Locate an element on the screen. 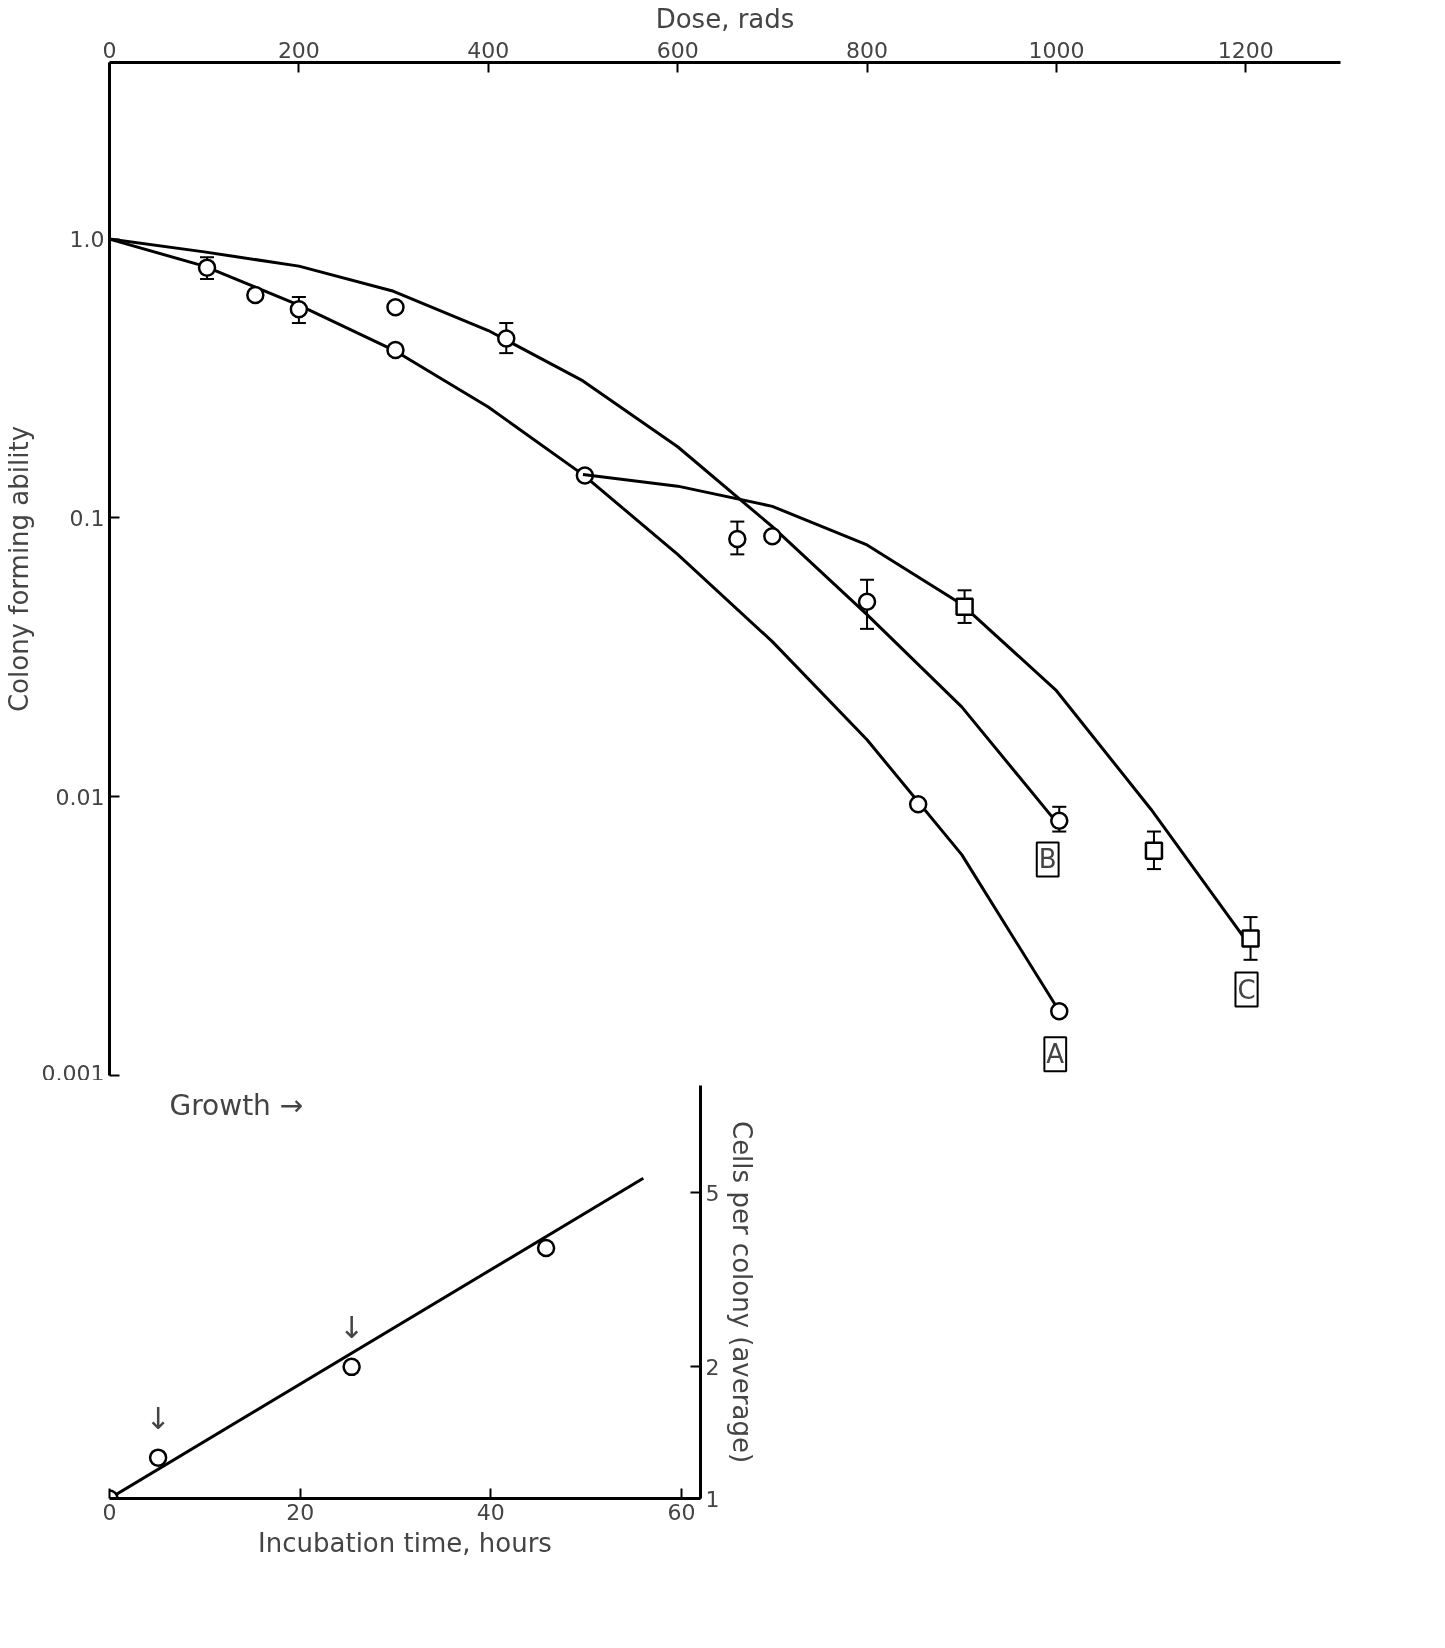 This screenshot has height=1648, width=1445. series-label: B is located at coordinates (1047, 859).